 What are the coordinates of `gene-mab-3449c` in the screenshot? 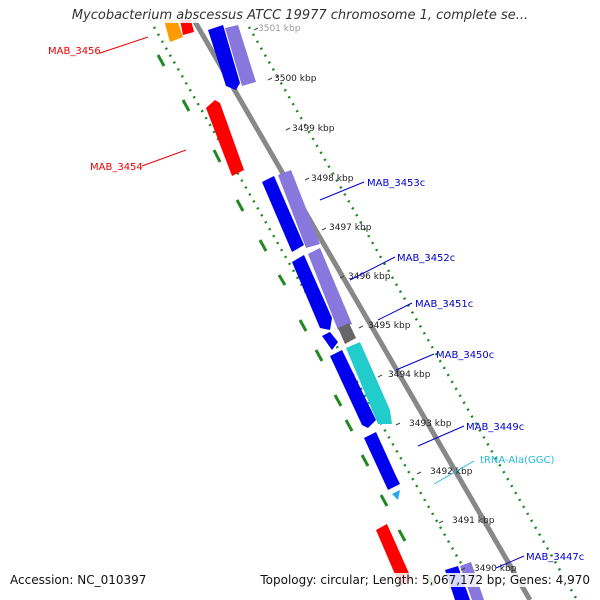 It's located at (382, 461).